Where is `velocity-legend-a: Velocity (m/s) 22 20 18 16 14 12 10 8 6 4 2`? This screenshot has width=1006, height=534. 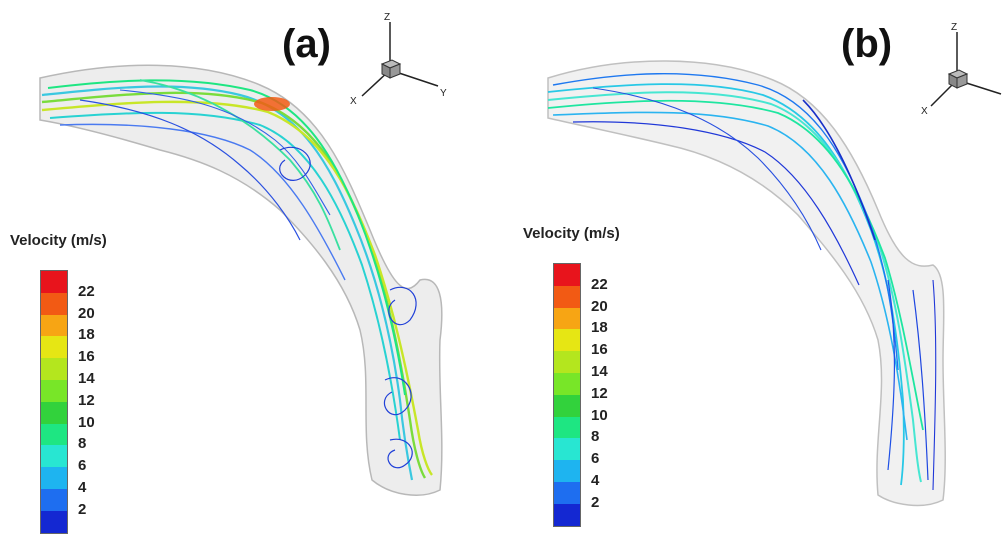
velocity-legend-a: Velocity (m/s) 22 20 18 16 14 12 10 8 6 4 2 is located at coordinates (58, 383).